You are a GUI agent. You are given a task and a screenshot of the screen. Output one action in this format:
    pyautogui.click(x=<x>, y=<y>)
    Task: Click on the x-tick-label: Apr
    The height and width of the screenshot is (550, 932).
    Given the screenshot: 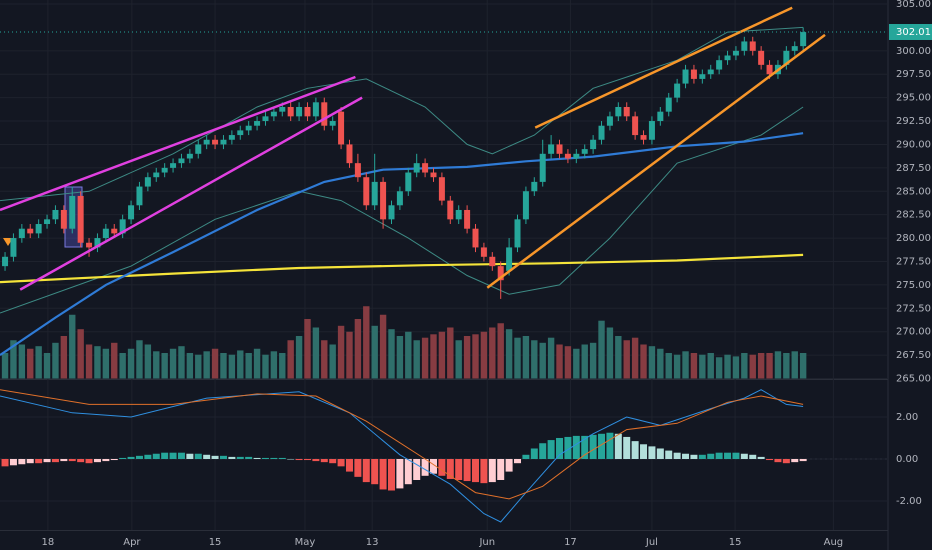 What is the action you would take?
    pyautogui.click(x=132, y=542)
    